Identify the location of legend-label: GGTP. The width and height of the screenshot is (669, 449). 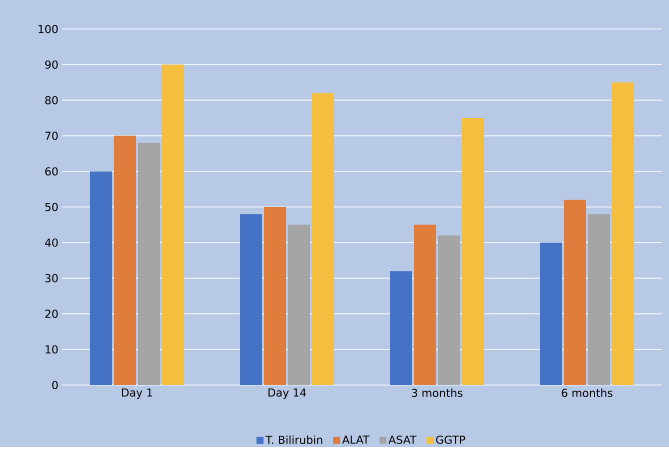
(451, 439).